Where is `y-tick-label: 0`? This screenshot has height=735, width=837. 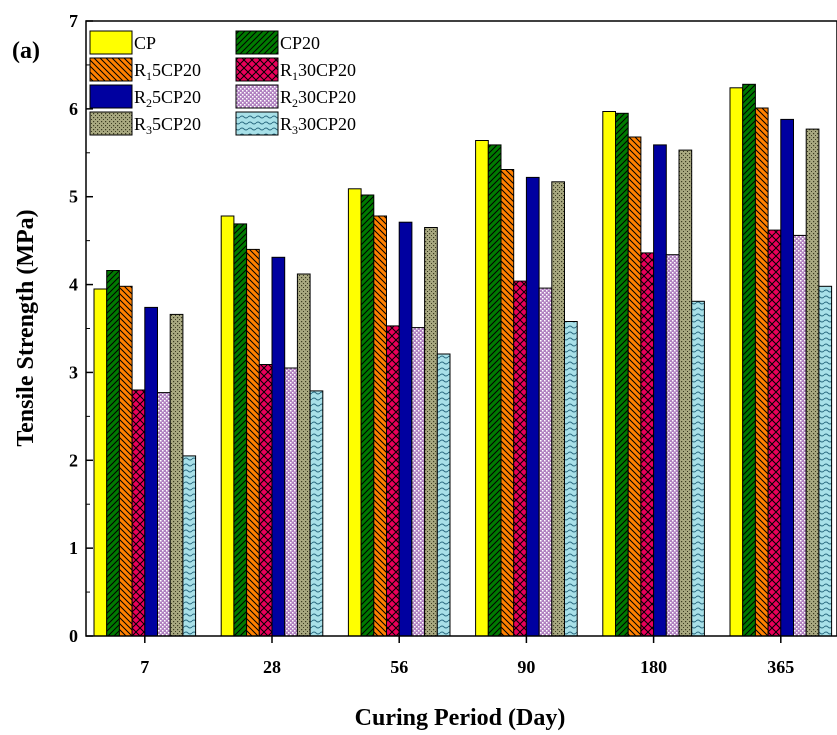
y-tick-label: 0 is located at coordinates (73, 636).